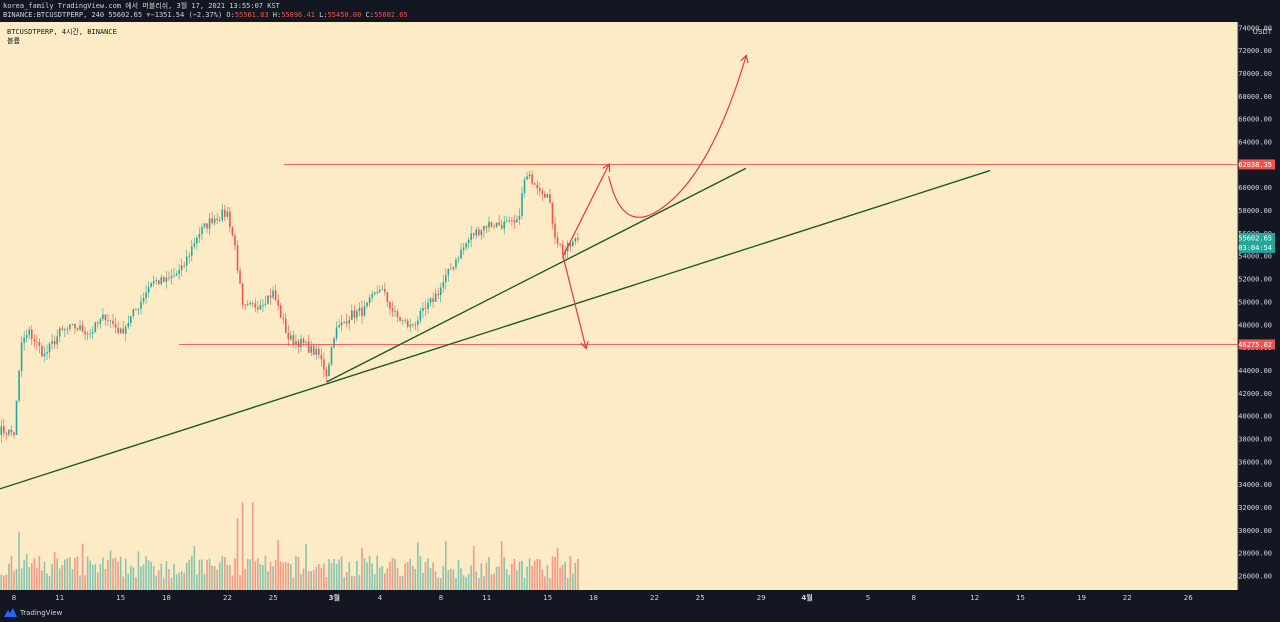  What do you see at coordinates (73, 15) in the screenshot?
I see `symbol-price: BINANCE:BTCUSDTPERP, 240 55602.65` at bounding box center [73, 15].